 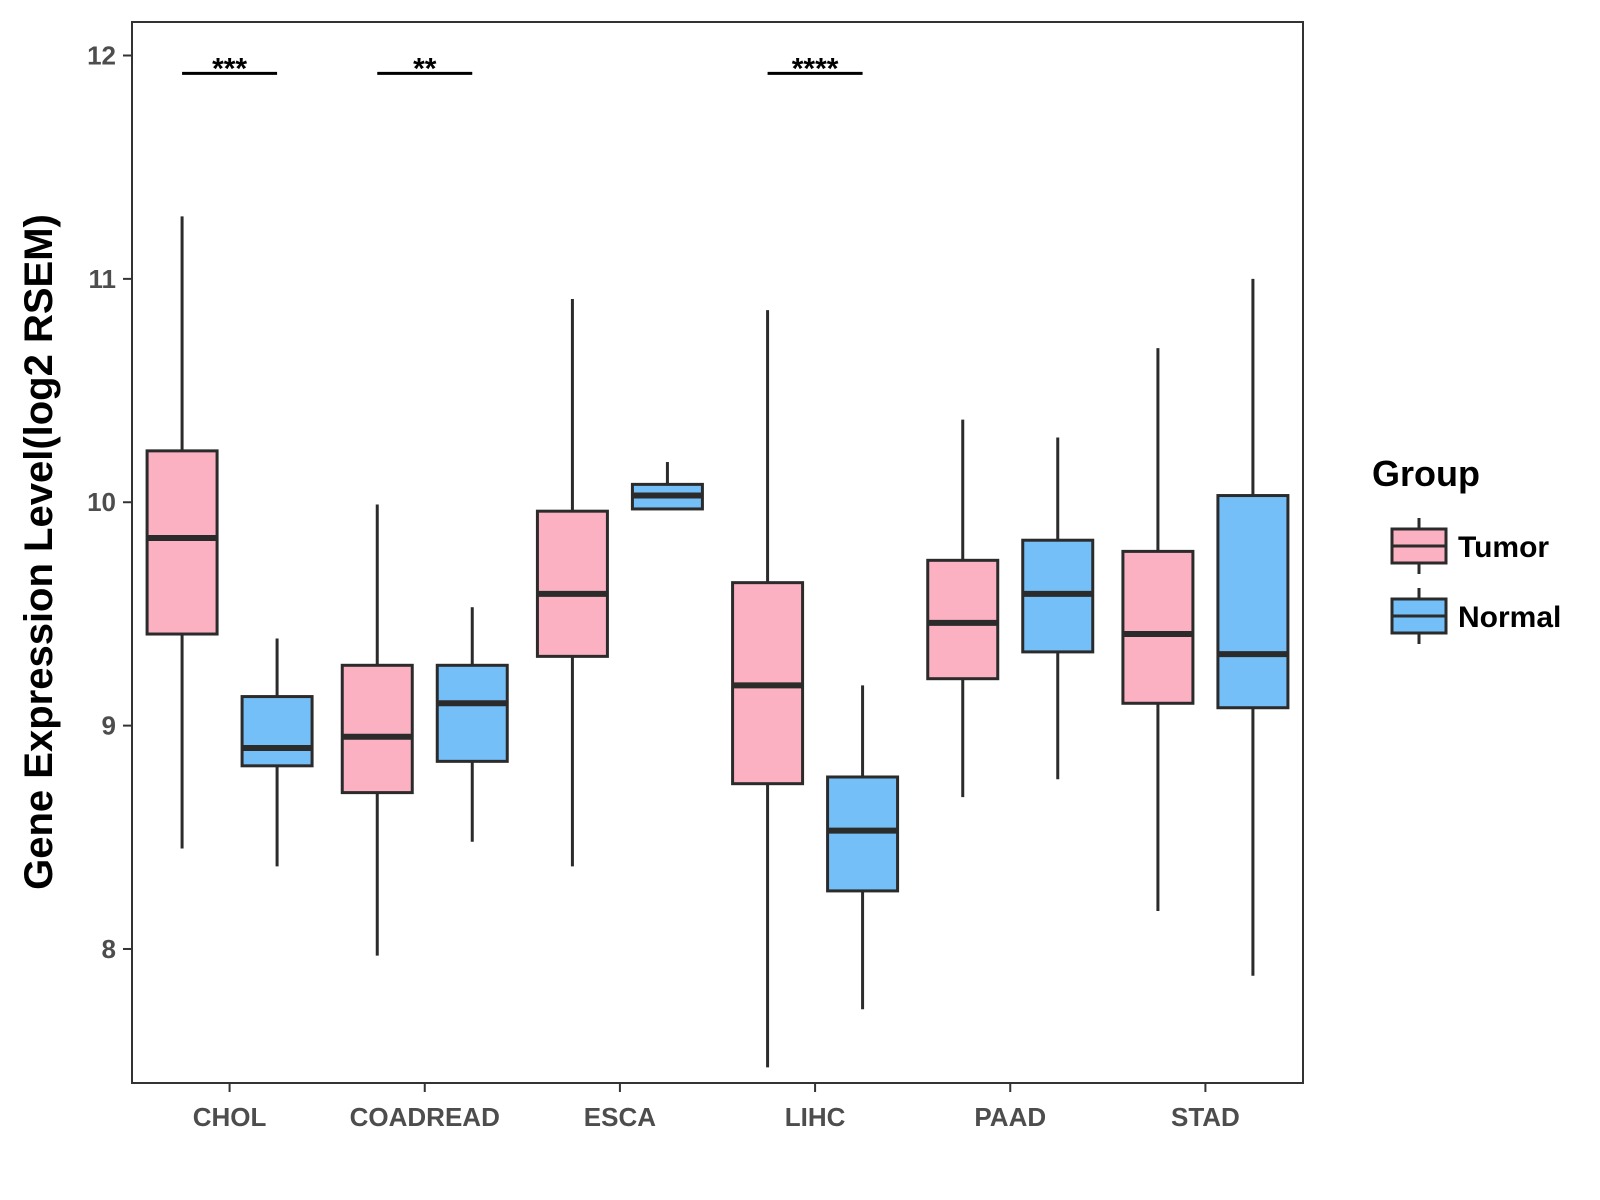 What do you see at coordinates (667, 486) in the screenshot?
I see `box-normal-esca` at bounding box center [667, 486].